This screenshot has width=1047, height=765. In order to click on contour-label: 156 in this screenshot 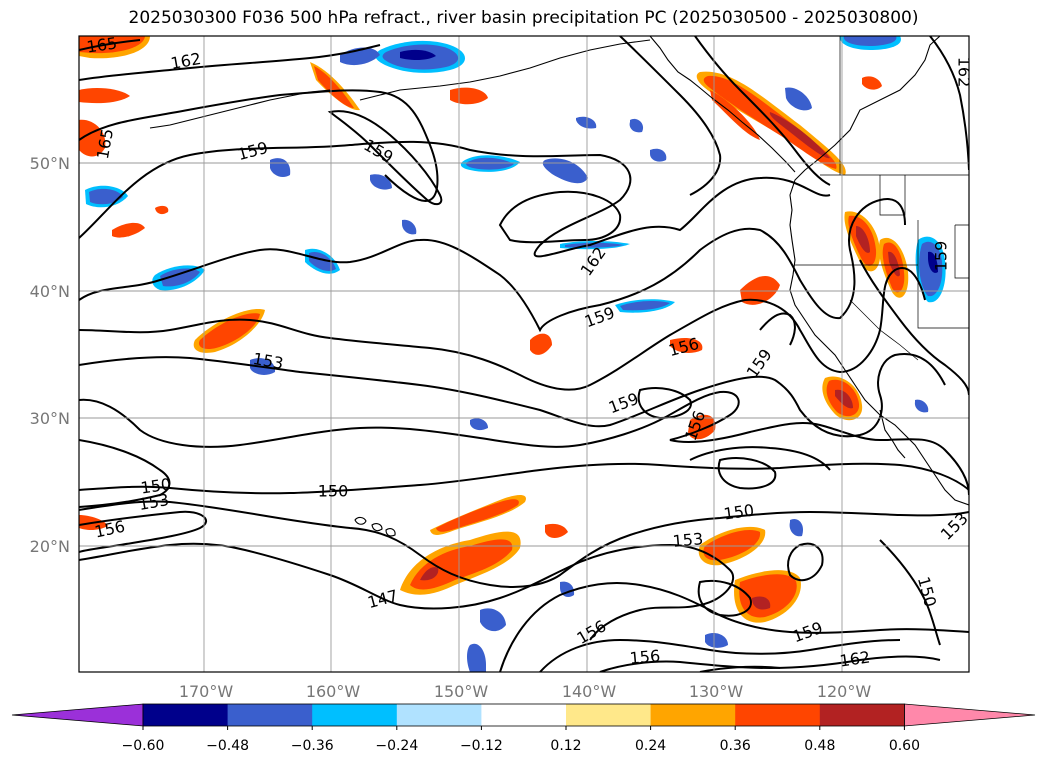, I will do `click(645, 657)`.